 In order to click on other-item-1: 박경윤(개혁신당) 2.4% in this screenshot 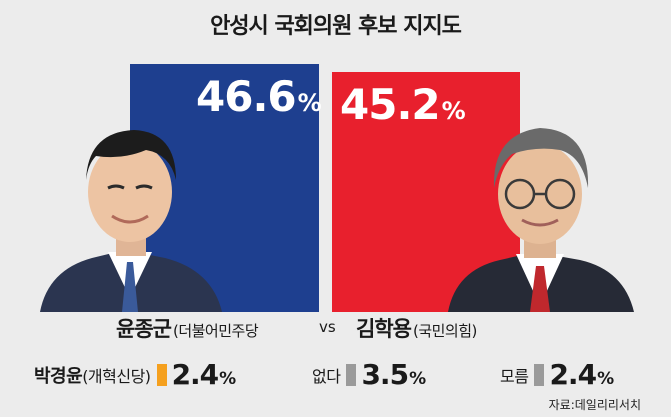, I will do `click(135, 374)`.